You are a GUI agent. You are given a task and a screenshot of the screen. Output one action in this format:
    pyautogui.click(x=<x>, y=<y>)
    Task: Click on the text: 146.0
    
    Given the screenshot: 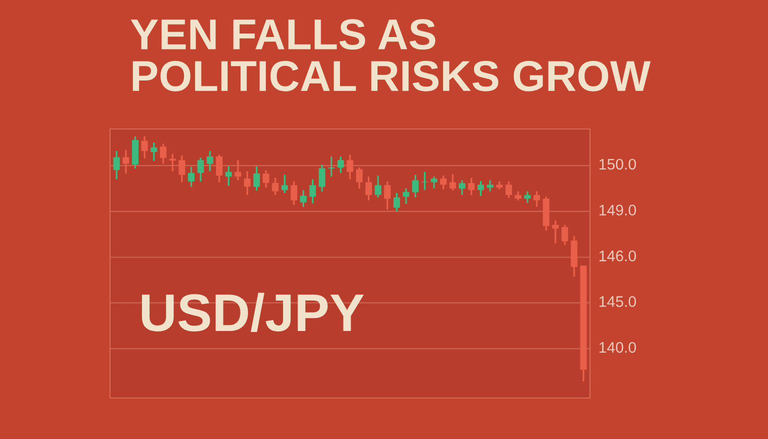 What is the action you would take?
    pyautogui.click(x=618, y=256)
    